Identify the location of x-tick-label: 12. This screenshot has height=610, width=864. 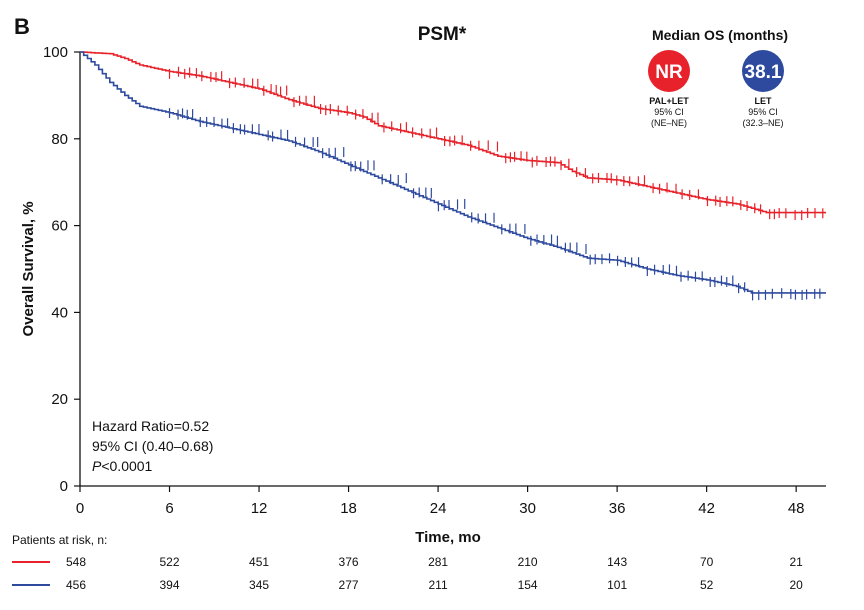
(259, 508).